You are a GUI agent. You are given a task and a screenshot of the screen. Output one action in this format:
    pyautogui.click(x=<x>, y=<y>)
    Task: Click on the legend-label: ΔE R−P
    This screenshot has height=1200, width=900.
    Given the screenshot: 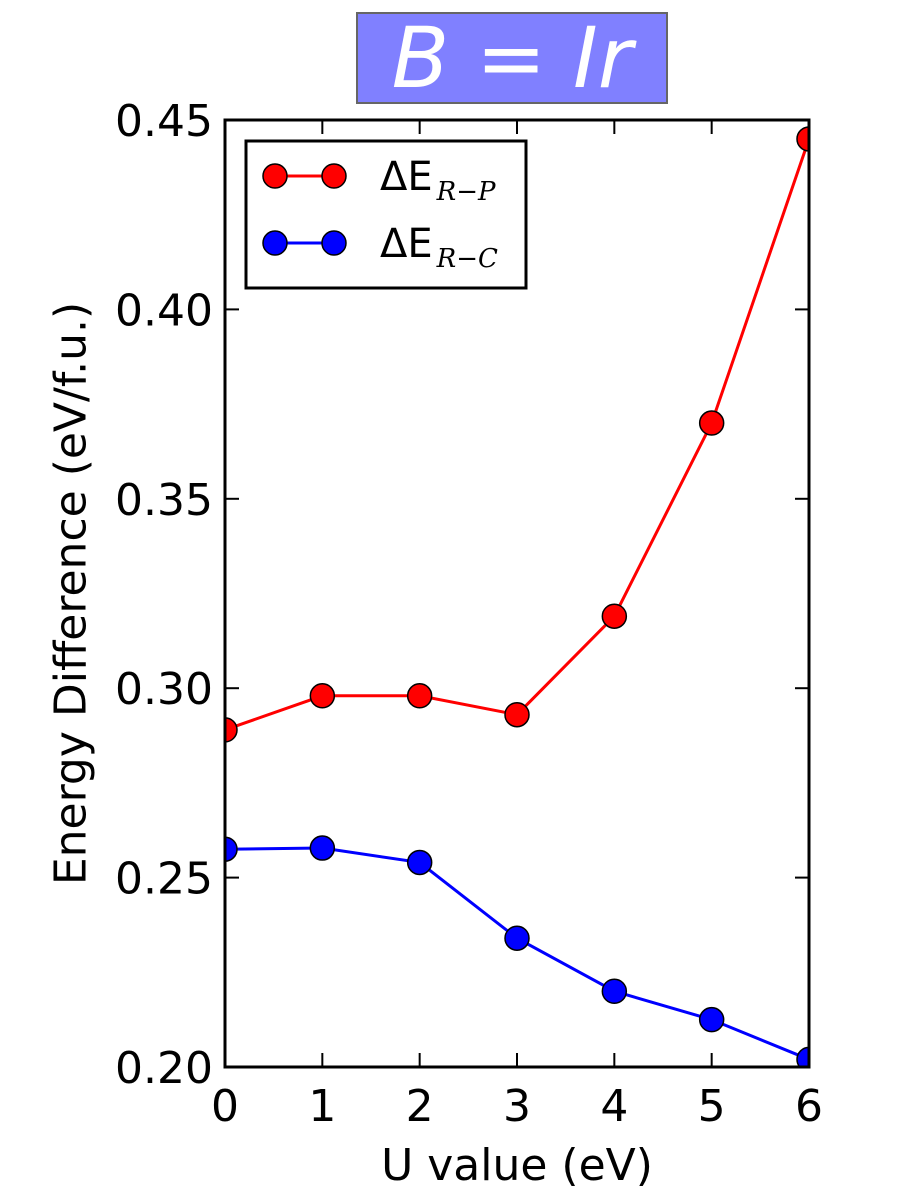 What is the action you would take?
    pyautogui.click(x=438, y=180)
    